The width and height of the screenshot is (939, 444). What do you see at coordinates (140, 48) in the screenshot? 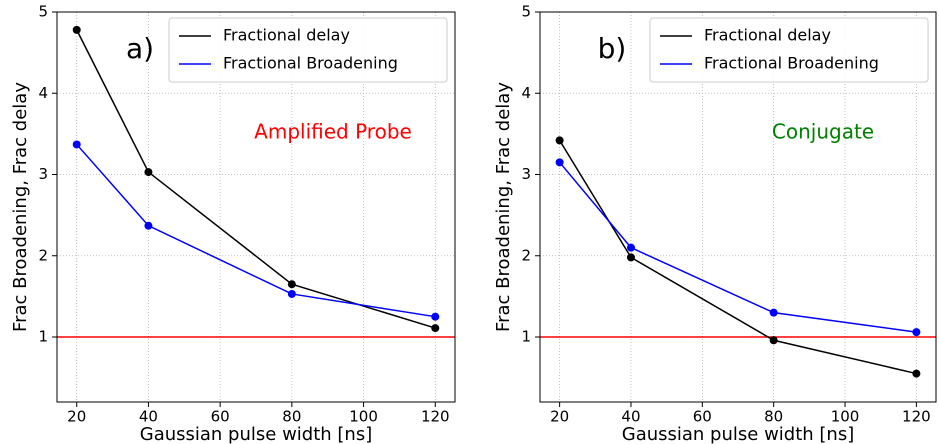
I see `annotation: a)` at bounding box center [140, 48].